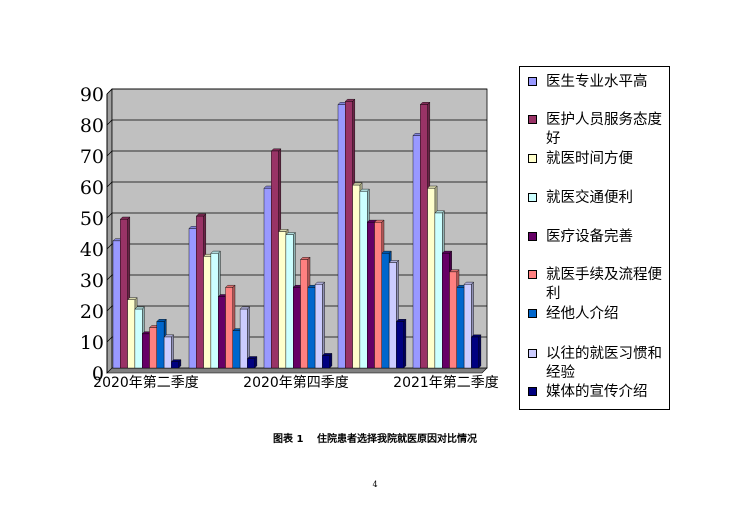 This screenshot has height=530, width=750. I want to click on legend-label: 就医时间方便, so click(589, 159).